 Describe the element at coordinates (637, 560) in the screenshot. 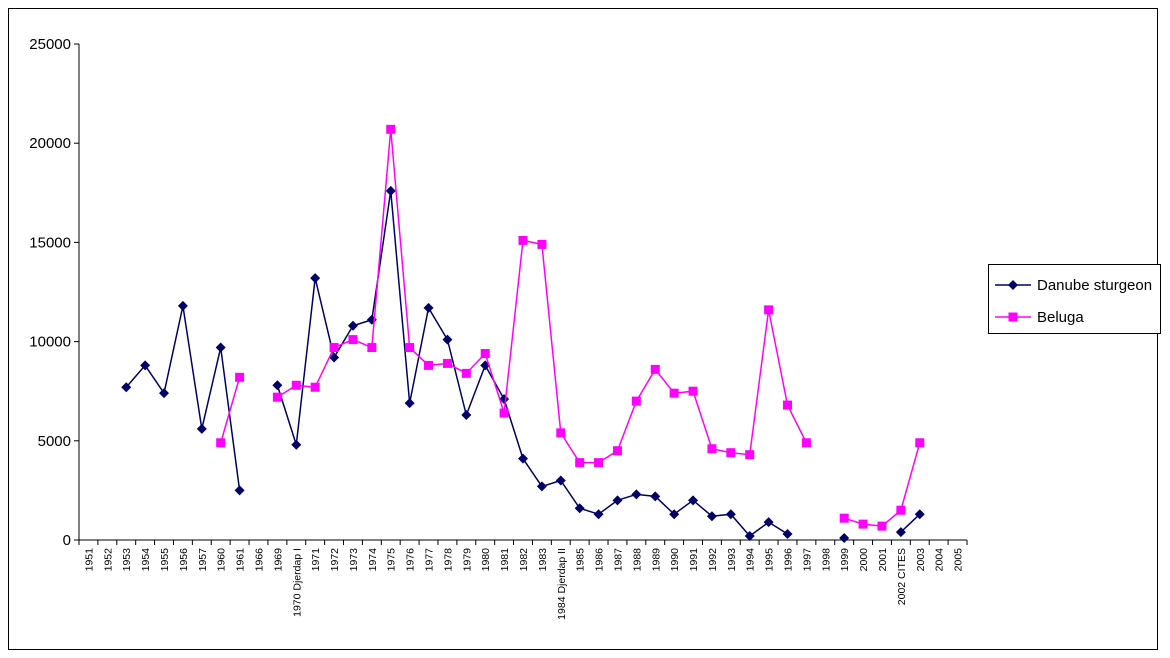

I see `x-tick-label: 1988` at that location.